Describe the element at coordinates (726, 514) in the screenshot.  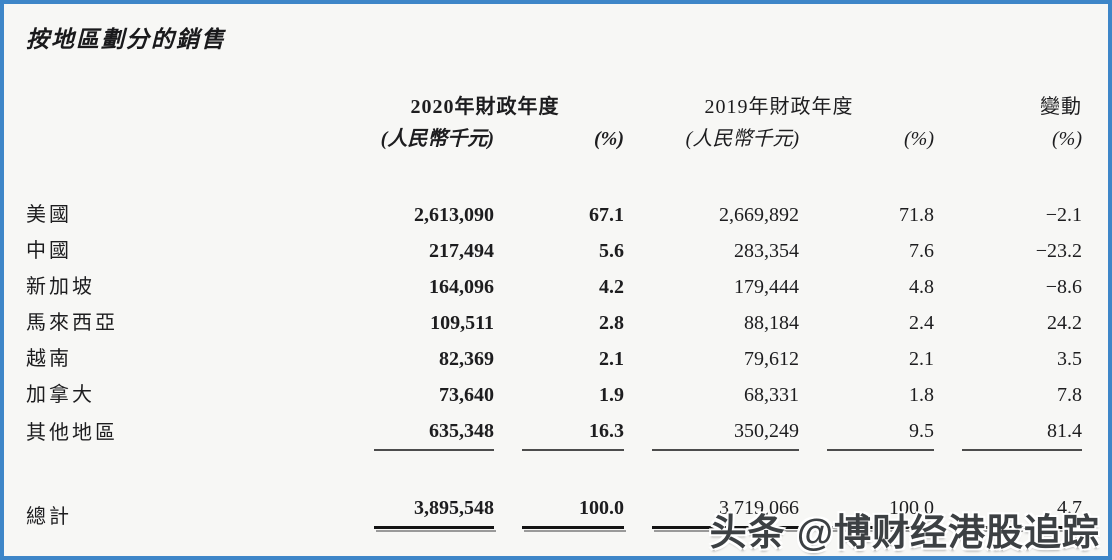
I see `total-fy2019-value: 3,719,066` at that location.